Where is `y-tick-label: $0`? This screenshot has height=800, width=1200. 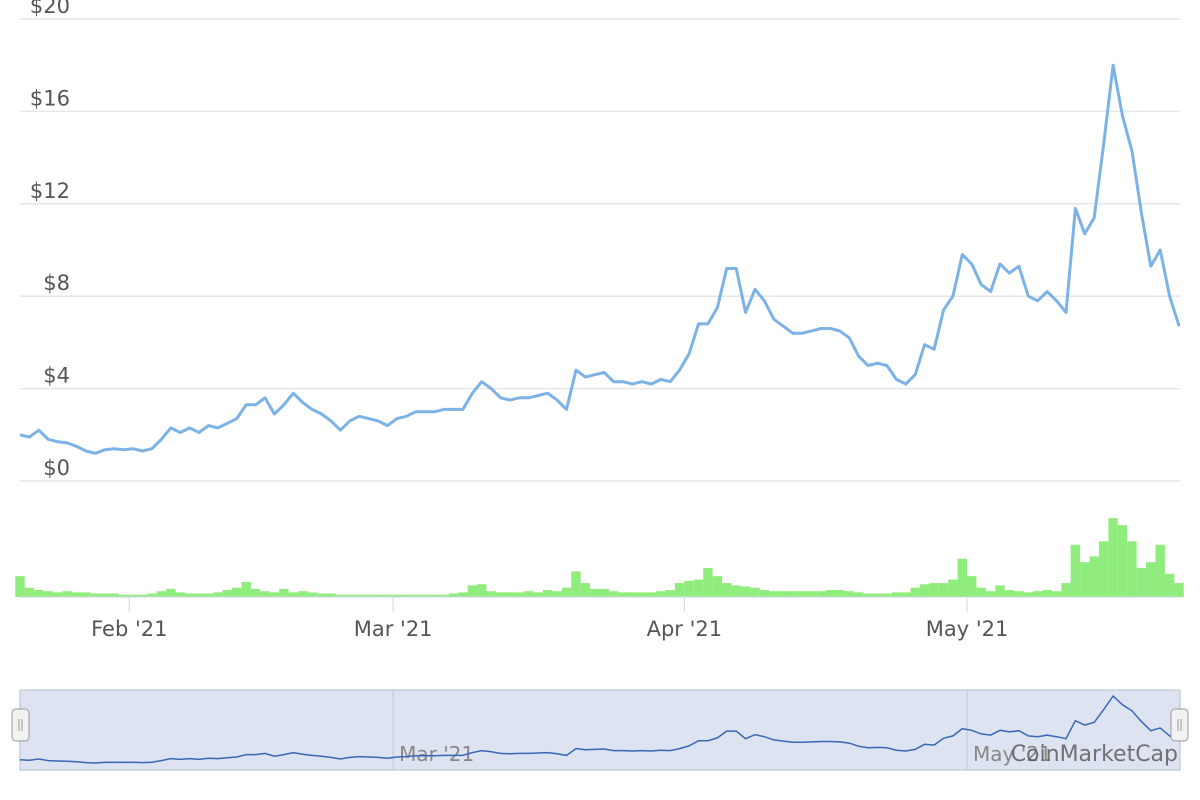 y-tick-label: $0 is located at coordinates (56, 468).